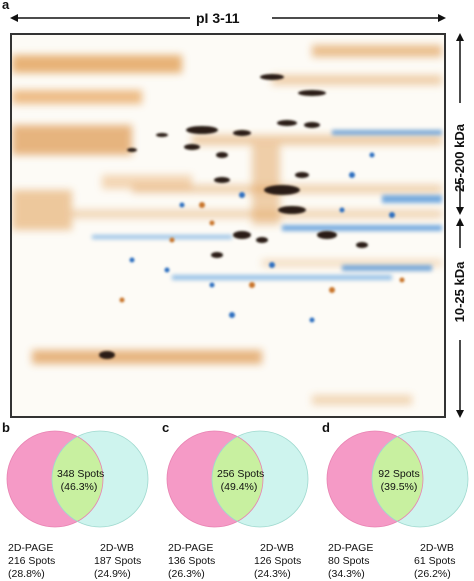 This screenshot has height=581, width=474. What do you see at coordinates (112, 574) in the screenshot?
I see `right-pct-b: (24.9%)` at bounding box center [112, 574].